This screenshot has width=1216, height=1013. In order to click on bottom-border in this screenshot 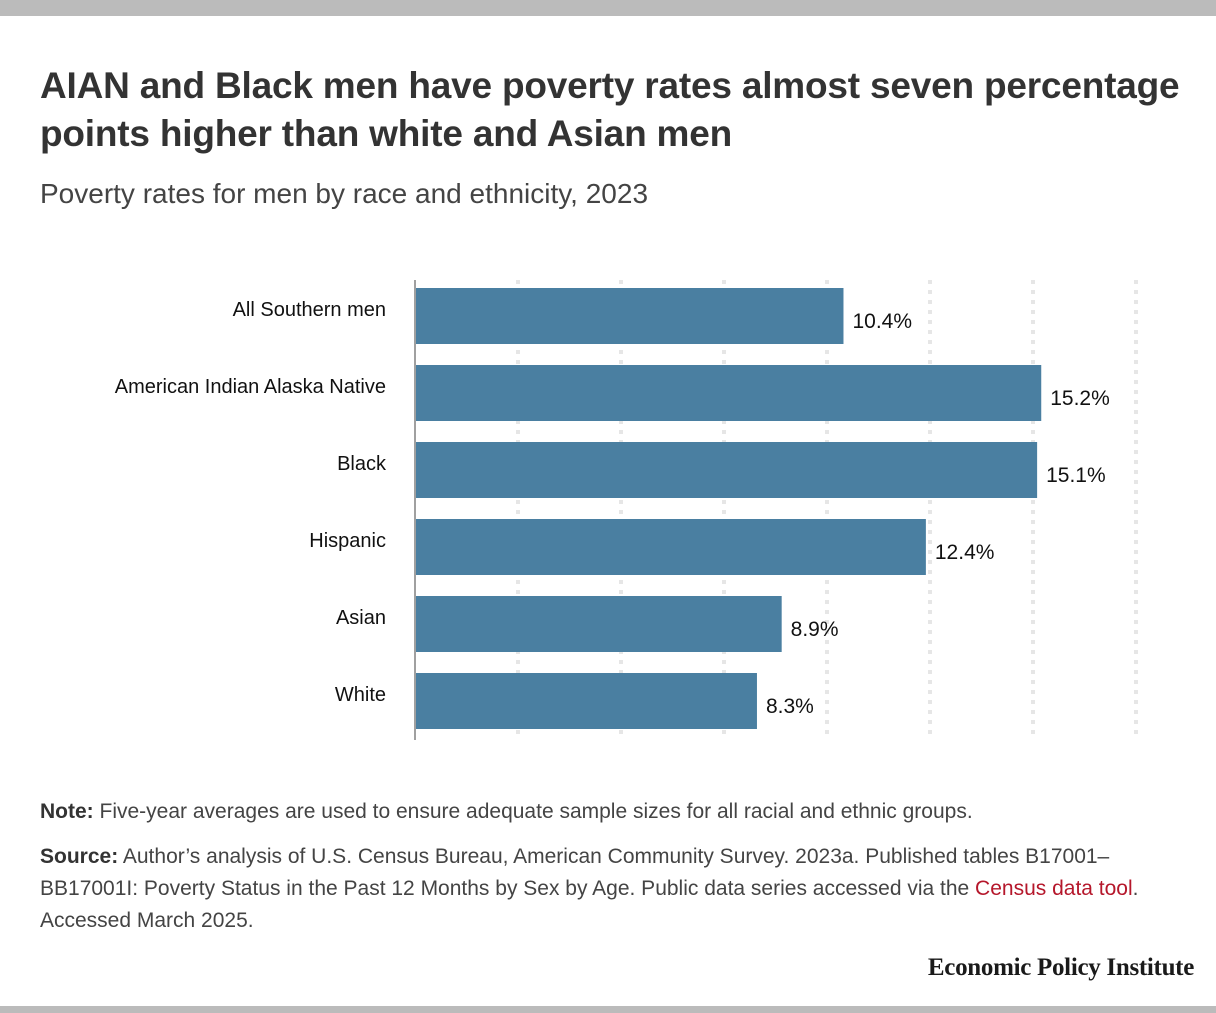, I will do `click(608, 1009)`.